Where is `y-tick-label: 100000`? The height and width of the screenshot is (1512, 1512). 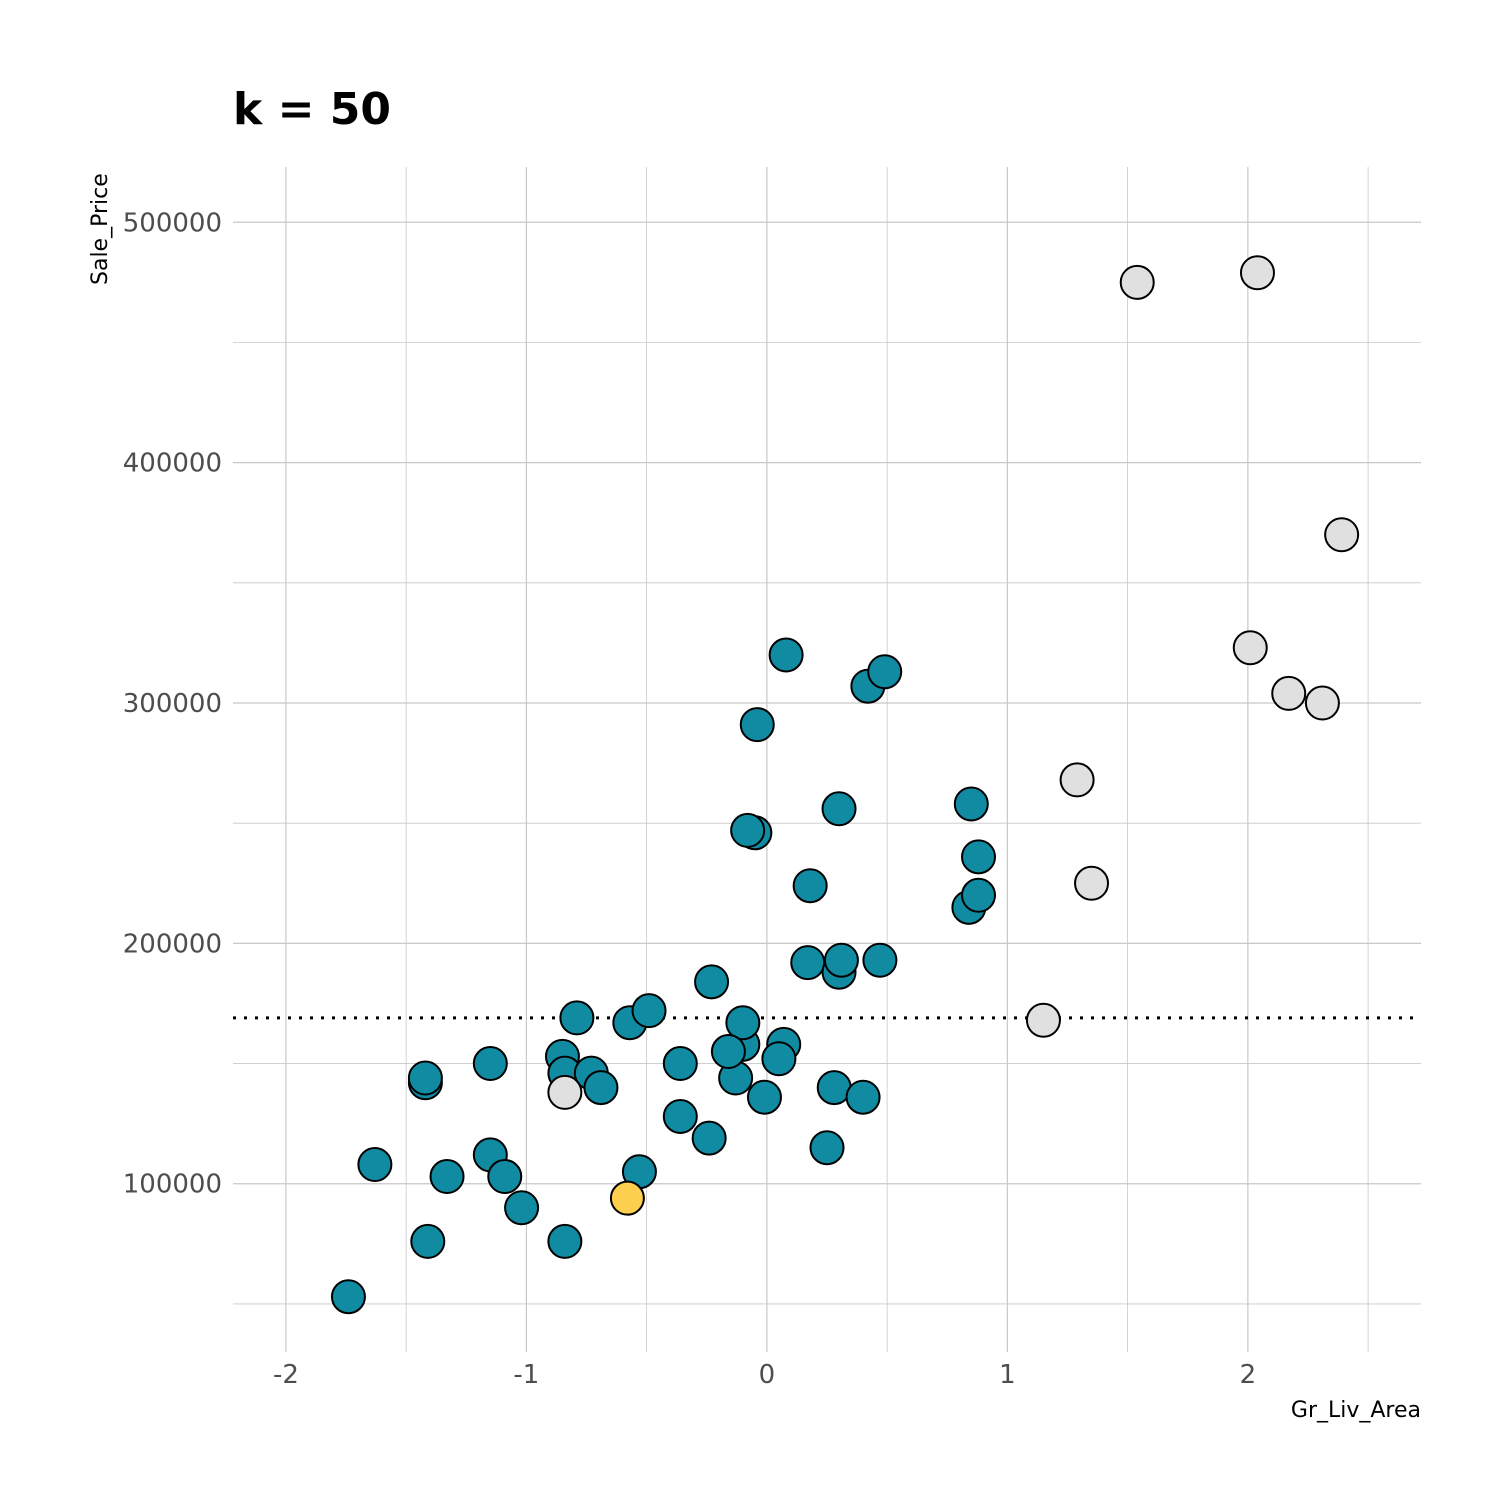
y-tick-label: 100000 is located at coordinates (172, 1185).